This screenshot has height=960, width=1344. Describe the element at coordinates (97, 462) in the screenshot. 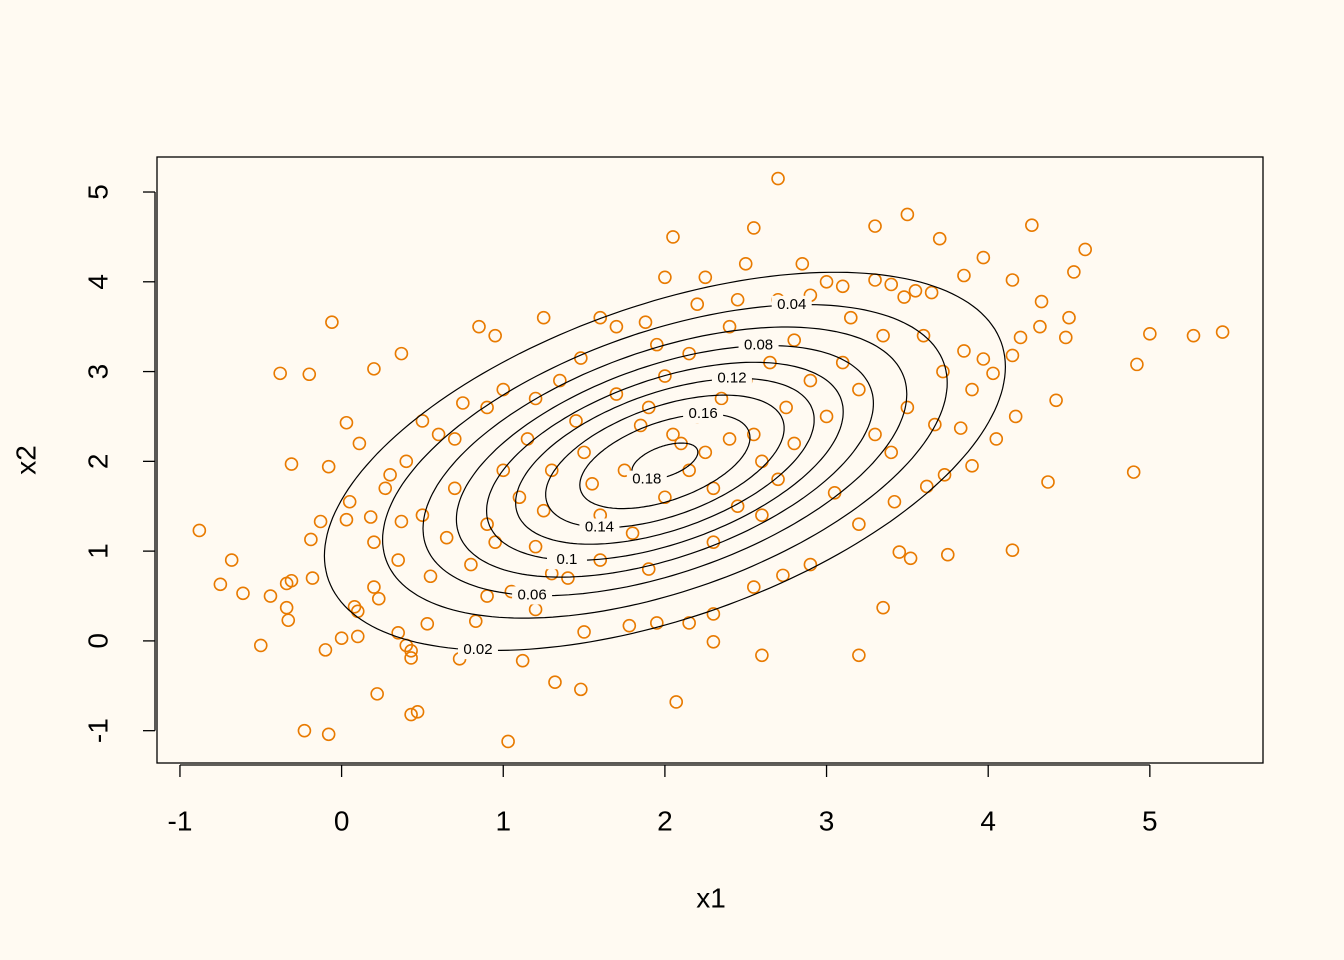

I see `y-tick-label: 2` at that location.